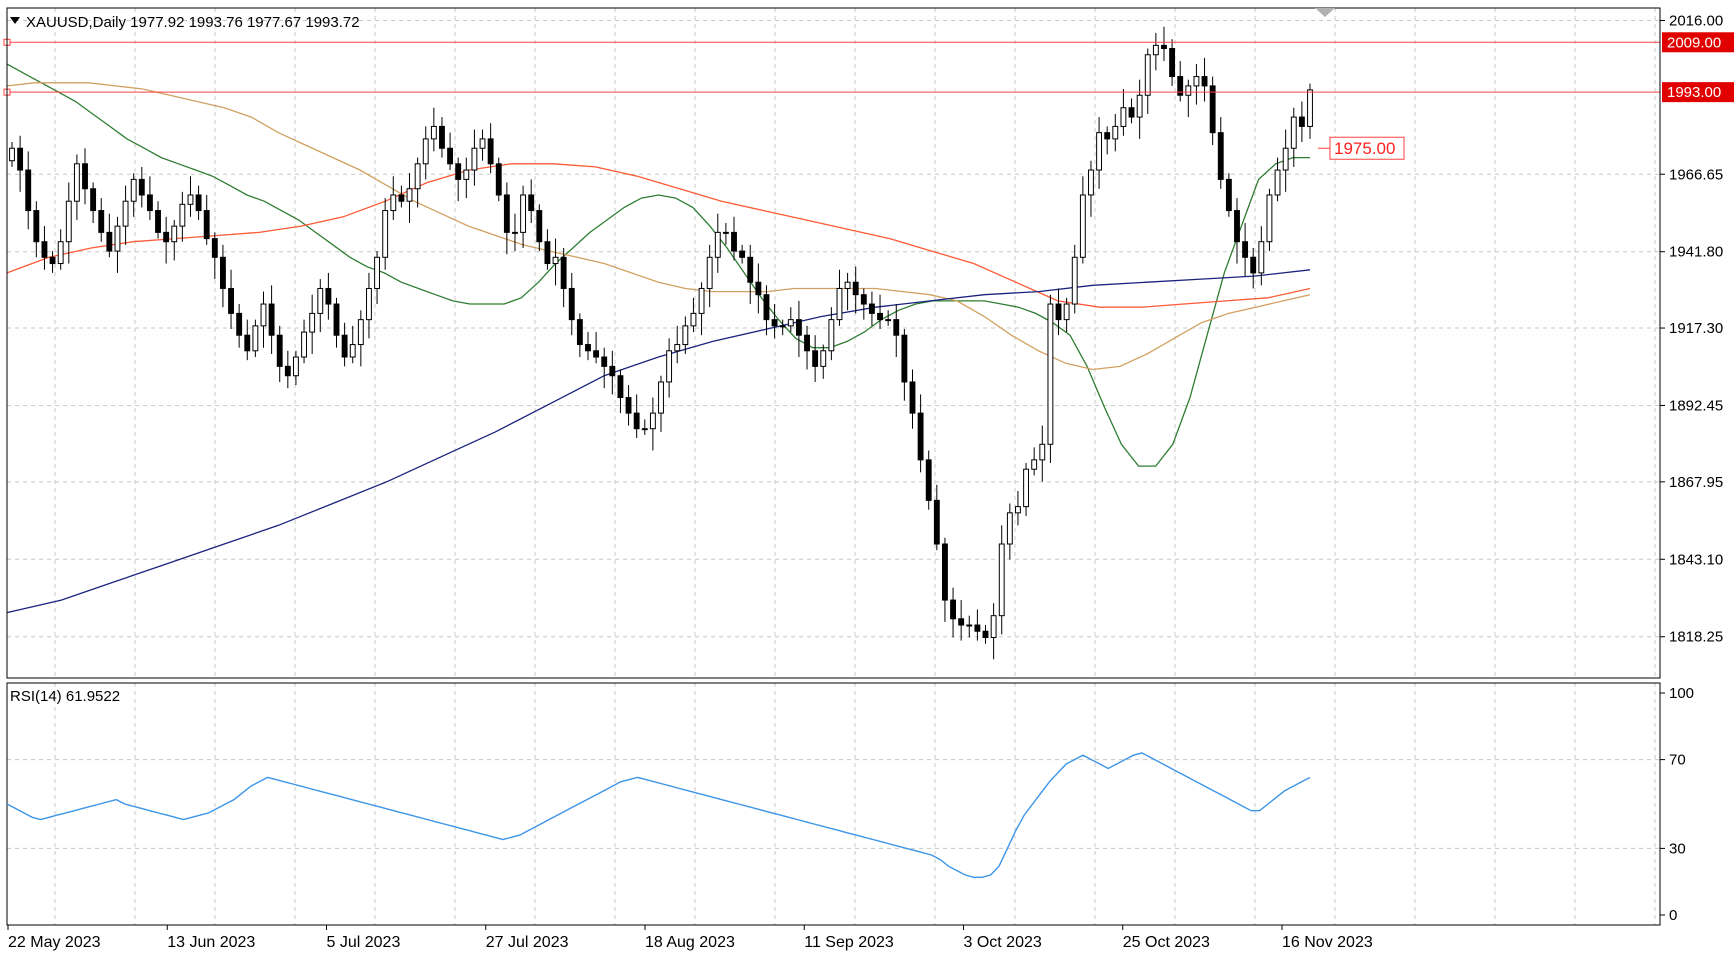 The height and width of the screenshot is (971, 1735). Describe the element at coordinates (15, 20) in the screenshot. I see `dropdown-triangle-icon` at that location.